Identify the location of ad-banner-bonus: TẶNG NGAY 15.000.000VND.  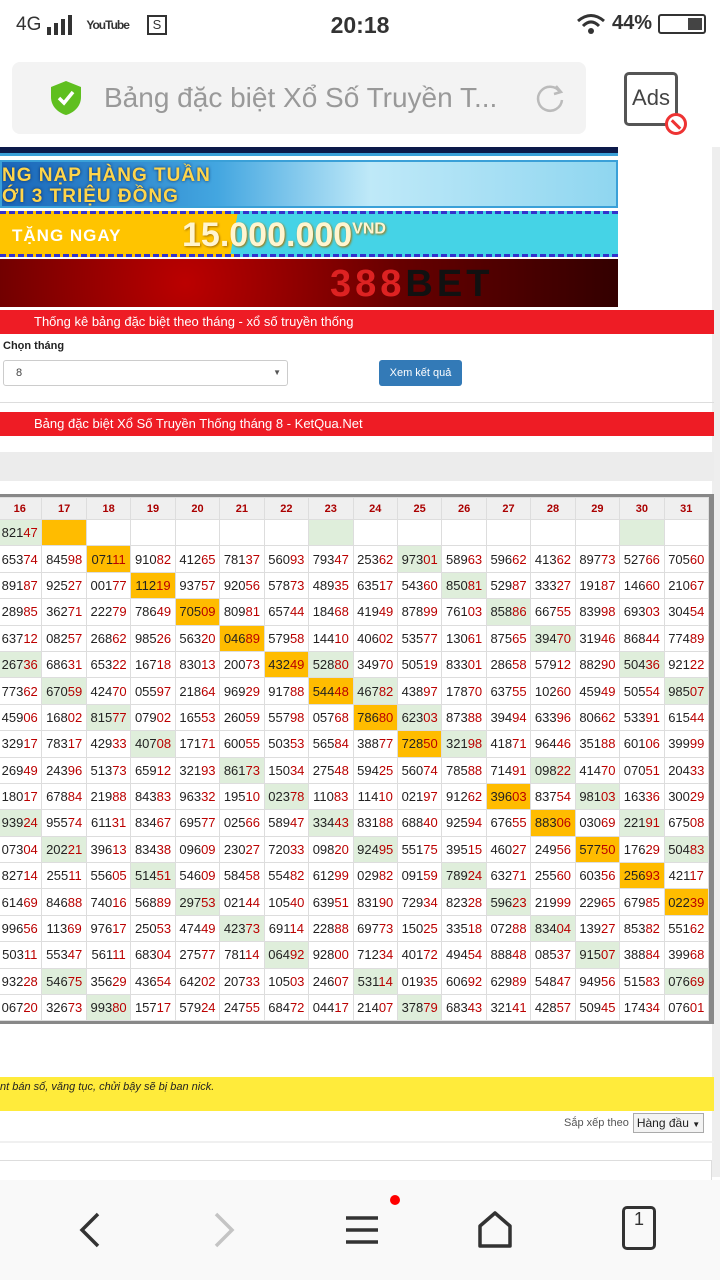
(309, 234).